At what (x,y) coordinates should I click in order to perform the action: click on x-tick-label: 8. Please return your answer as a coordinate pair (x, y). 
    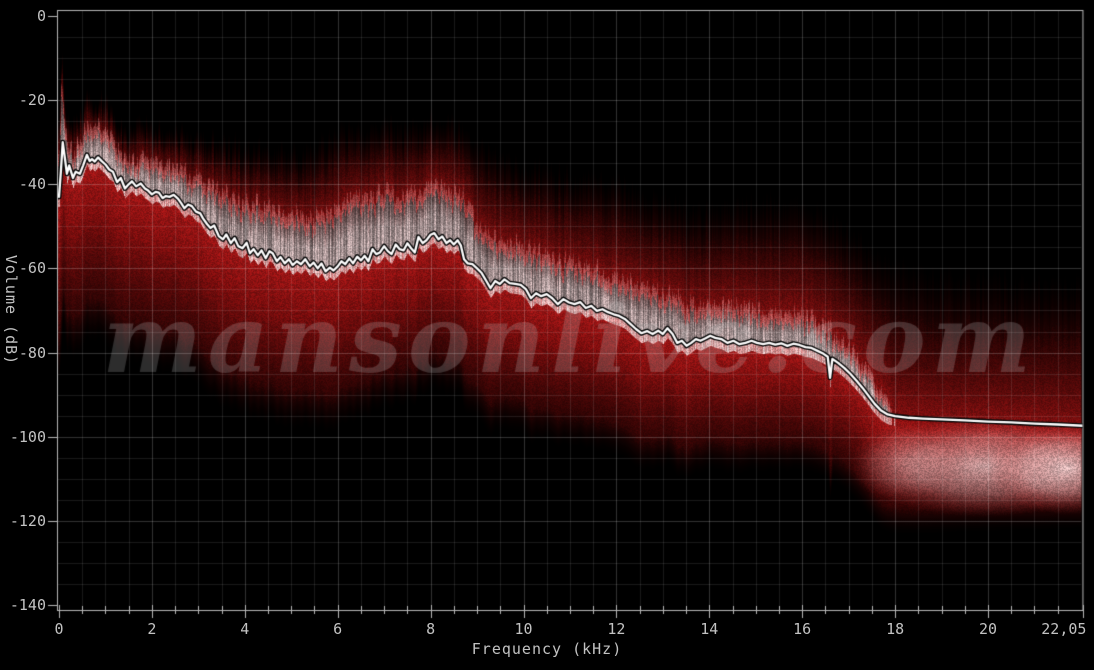
    Looking at the image, I should click on (431, 629).